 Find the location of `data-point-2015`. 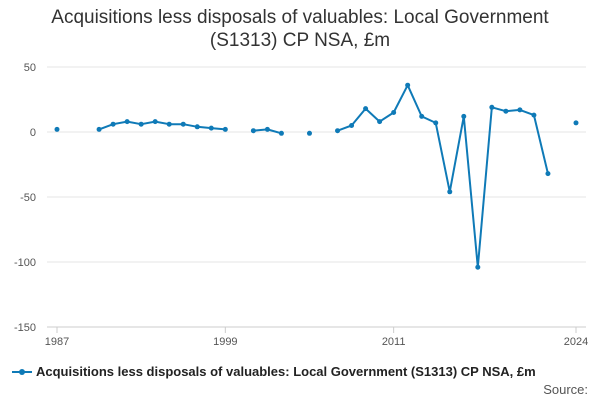

data-point-2015 is located at coordinates (450, 192).